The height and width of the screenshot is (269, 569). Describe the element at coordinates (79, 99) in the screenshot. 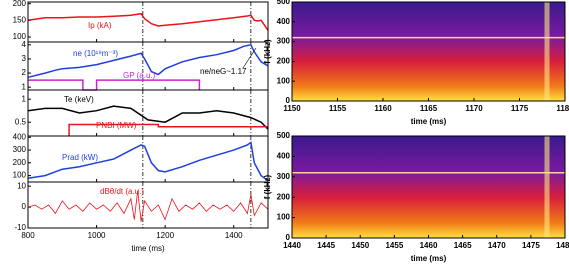

I see `series-label: Te (keV)` at that location.